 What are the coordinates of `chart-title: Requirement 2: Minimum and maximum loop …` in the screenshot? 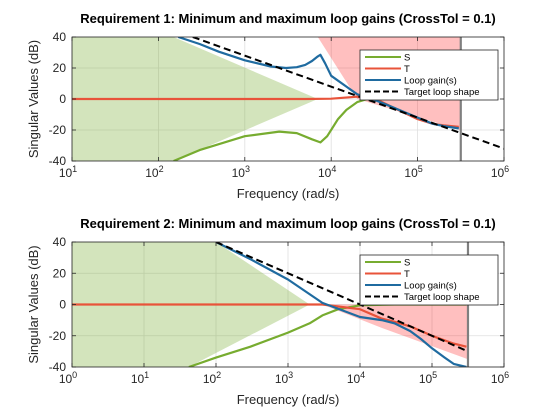 It's located at (287, 223).